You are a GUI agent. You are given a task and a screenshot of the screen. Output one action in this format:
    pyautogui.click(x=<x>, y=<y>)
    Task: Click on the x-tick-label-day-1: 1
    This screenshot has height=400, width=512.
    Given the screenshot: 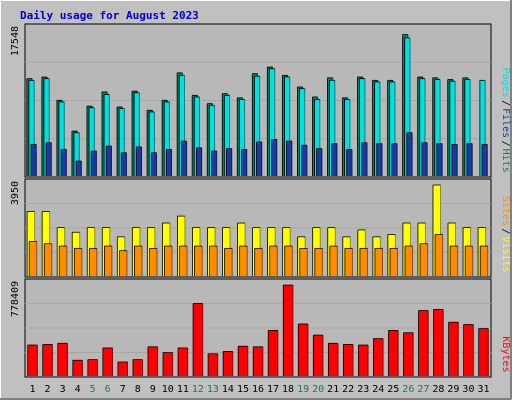 What is the action you would take?
    pyautogui.click(x=33, y=389)
    